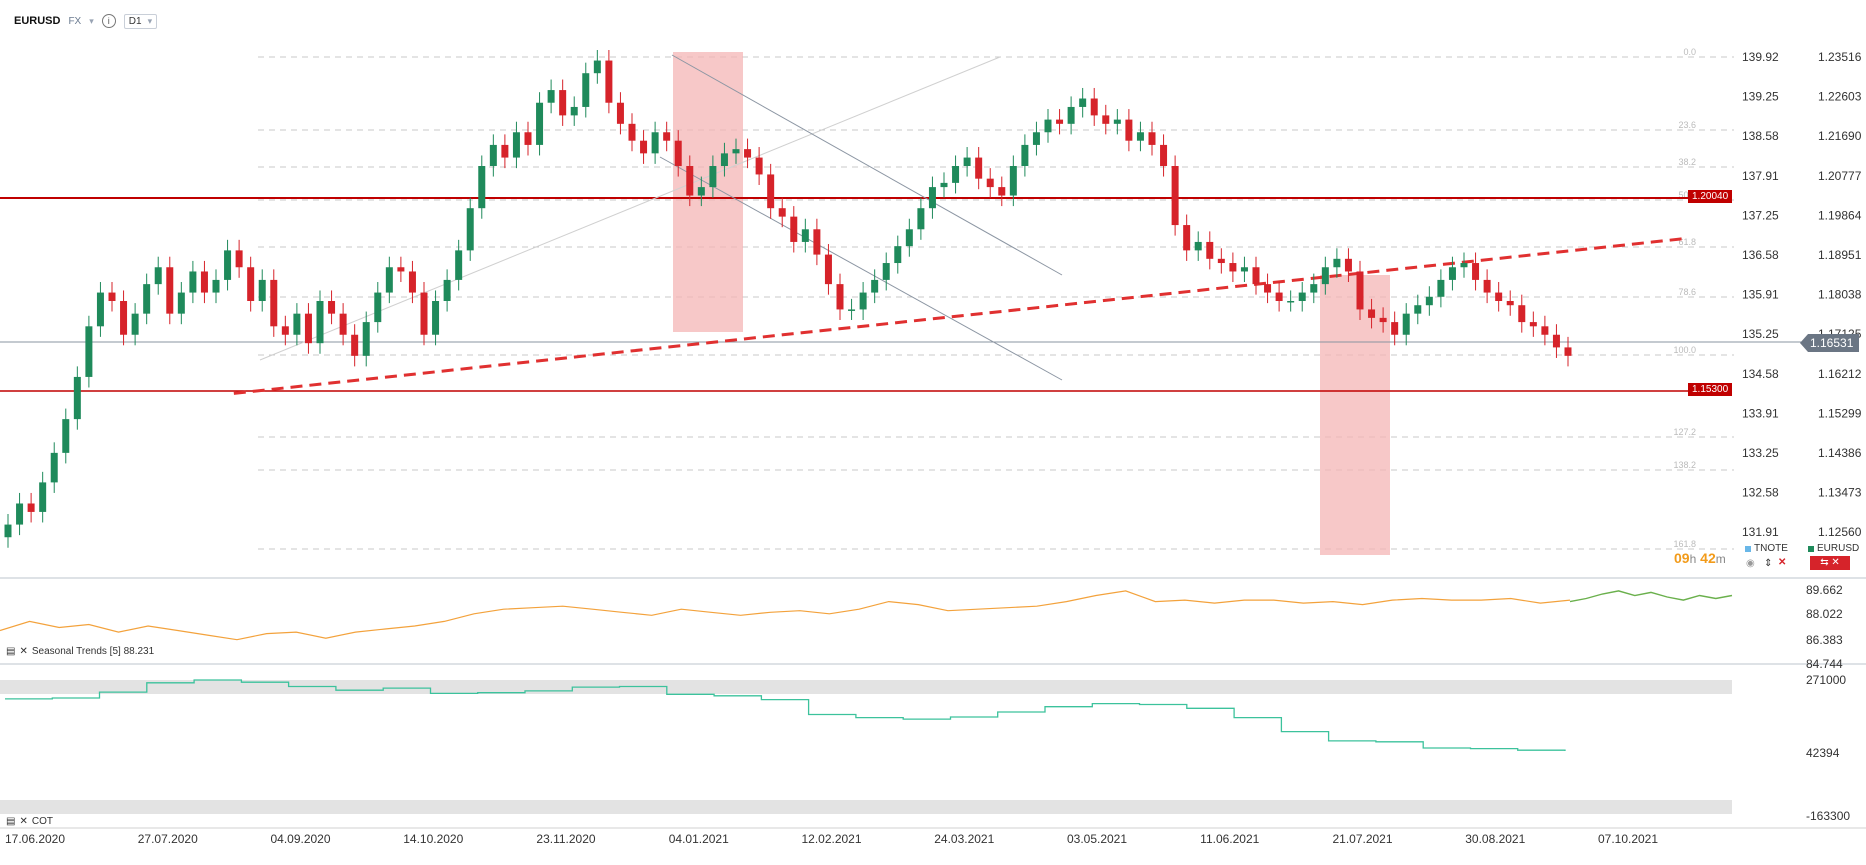  Describe the element at coordinates (42, 821) in the screenshot. I see `cot-label: COT` at that location.